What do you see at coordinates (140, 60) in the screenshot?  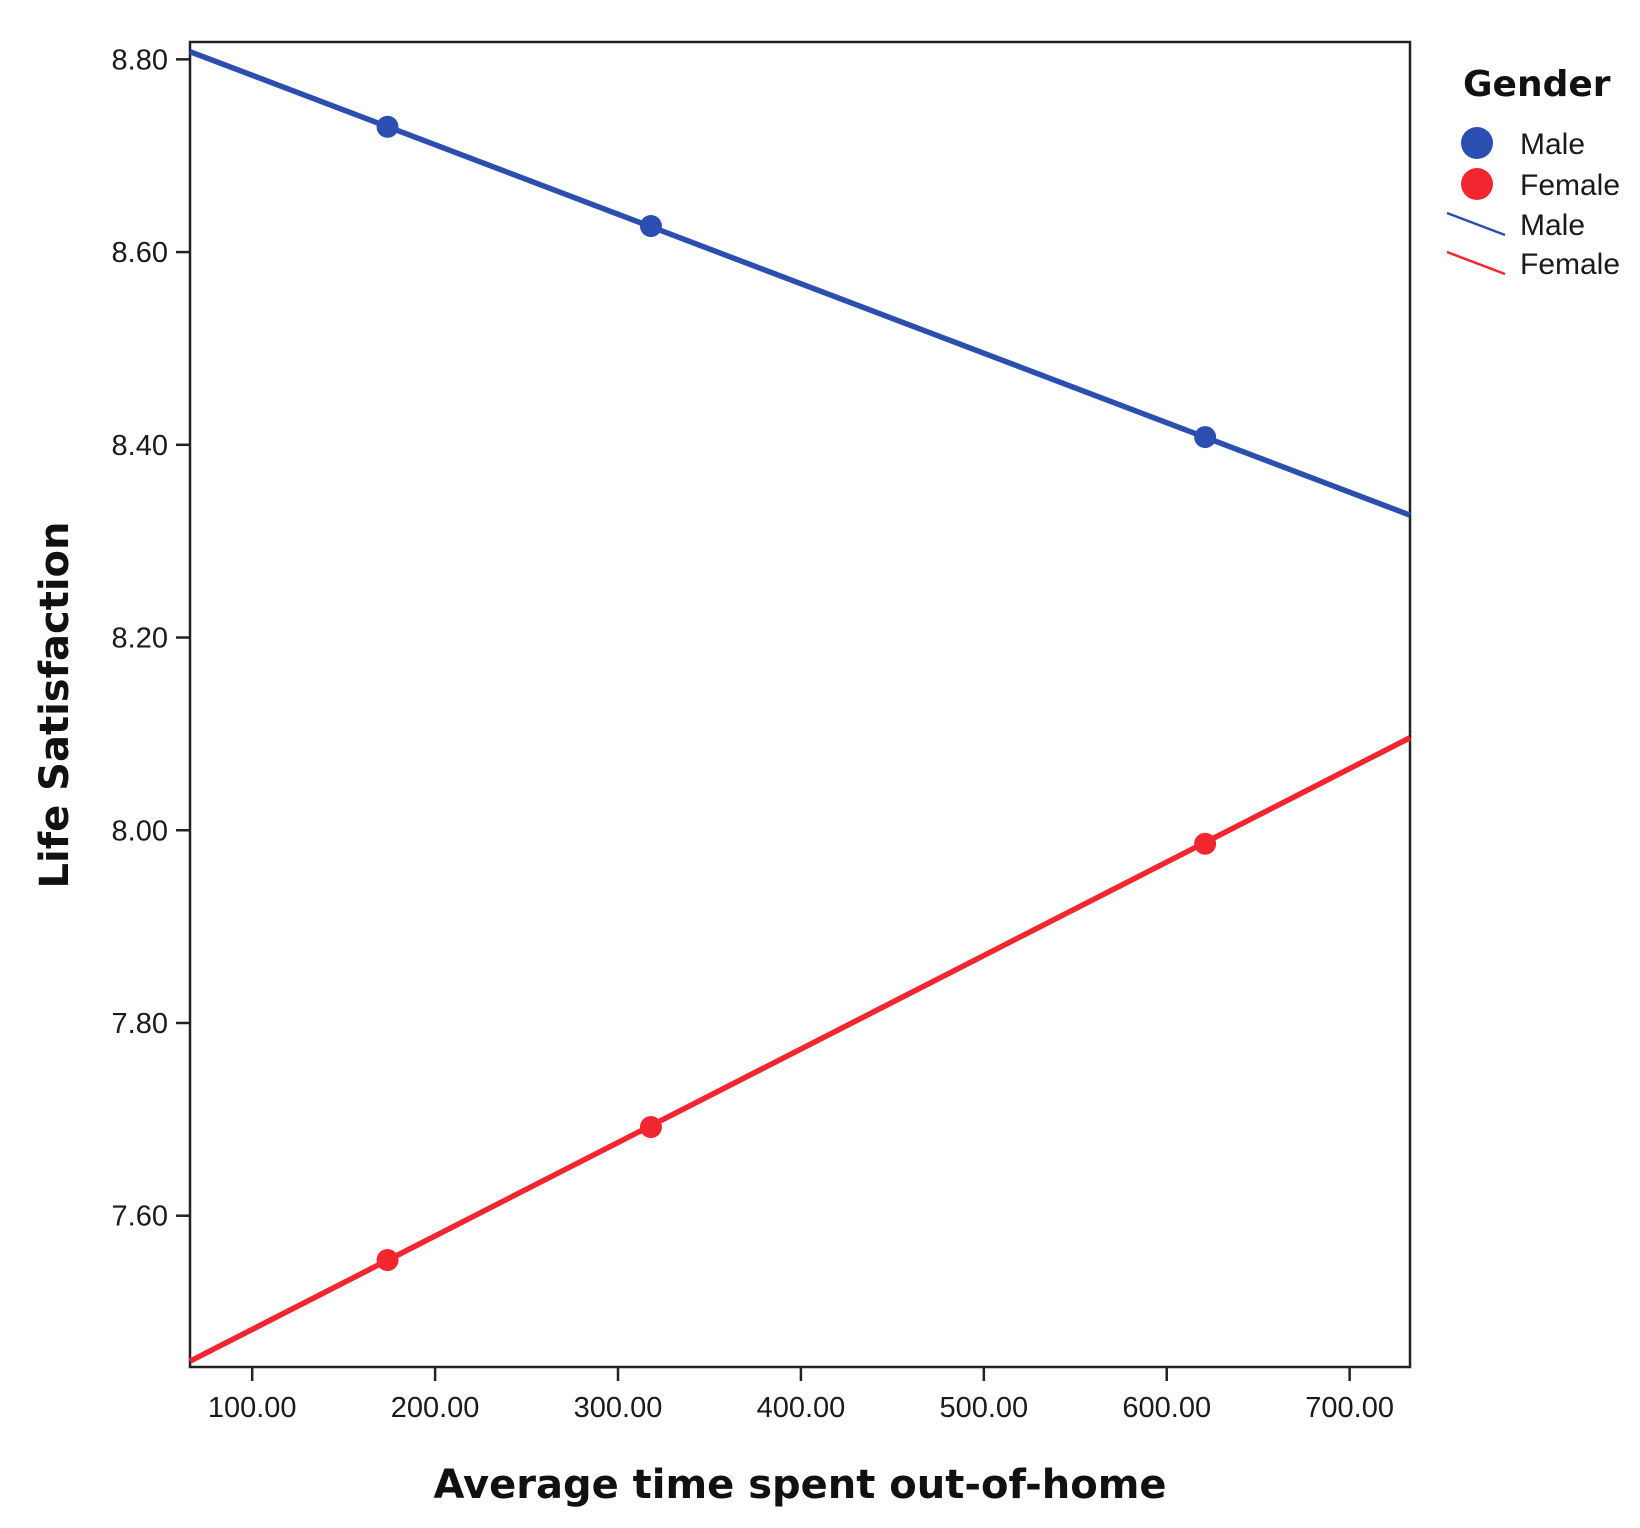 I see `y-tick-label: 8.80` at bounding box center [140, 60].